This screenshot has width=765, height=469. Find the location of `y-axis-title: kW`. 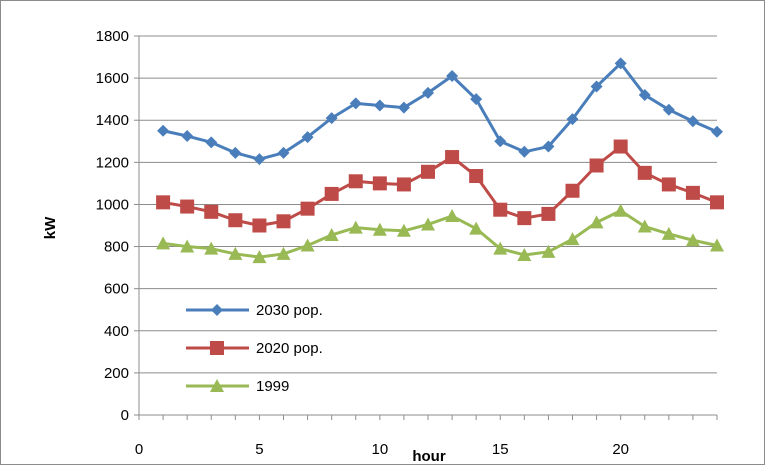

y-axis-title: kW is located at coordinates (50, 227).